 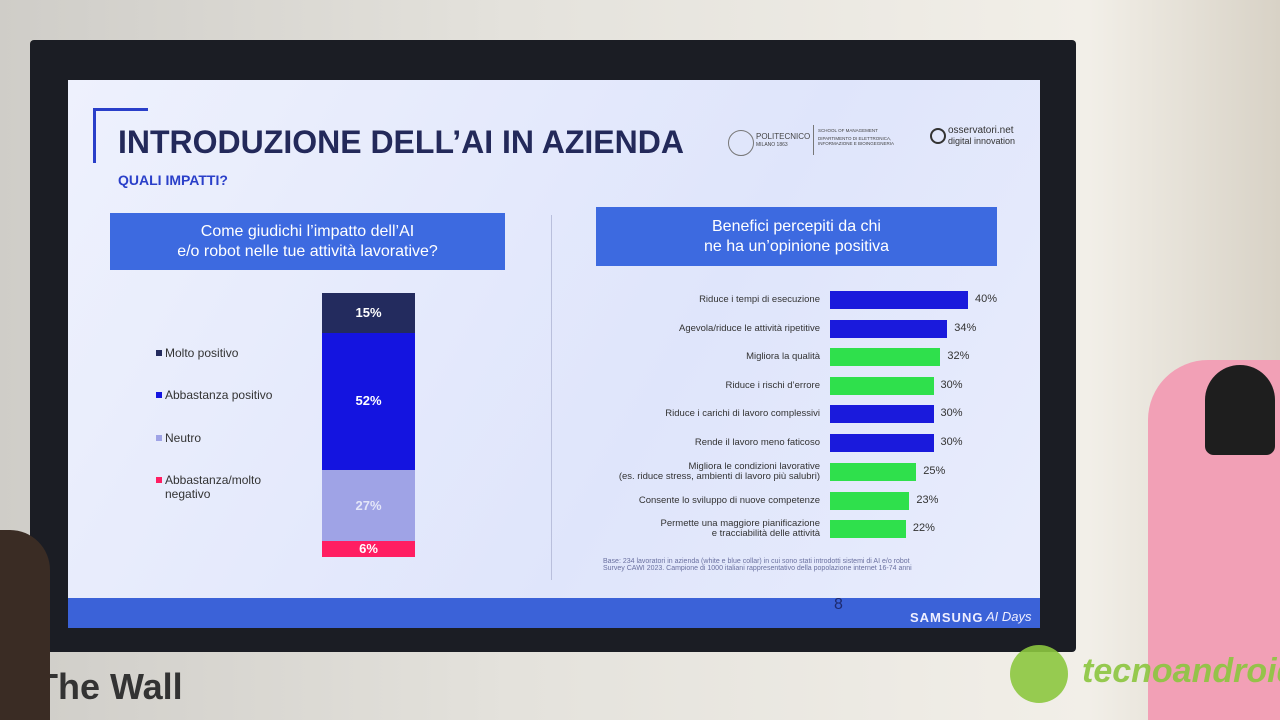 I want to click on observatory-name: osservatori.net, so click(x=981, y=130).